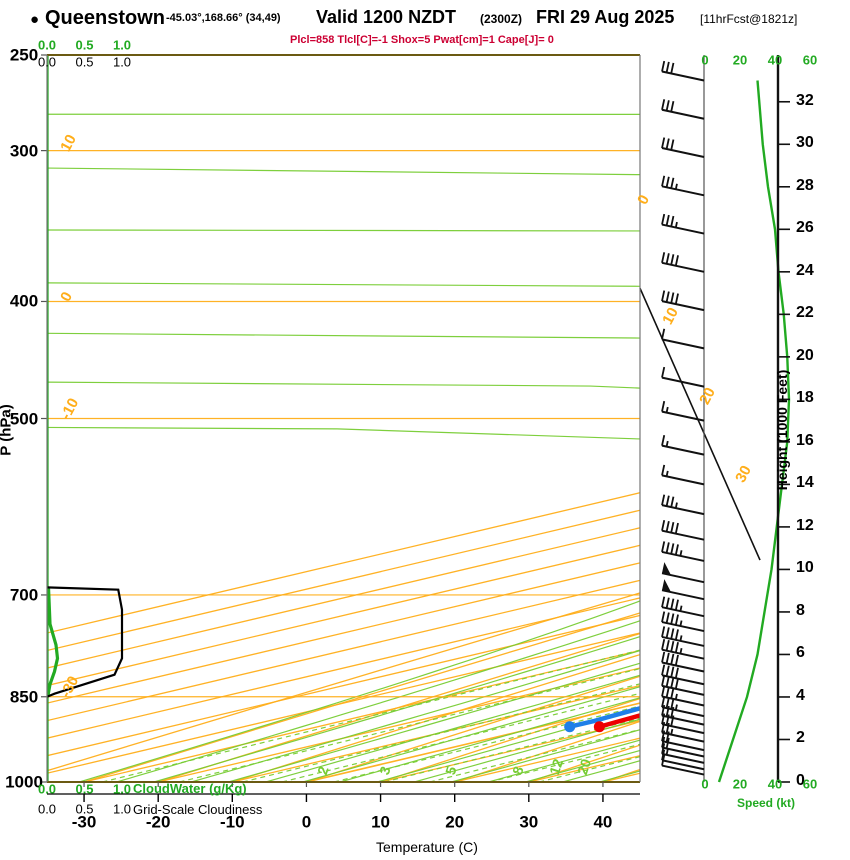 This screenshot has height=860, width=850. Describe the element at coordinates (47, 62) in the screenshot. I see `cloudiness-tick-top-0: 0.0` at that location.